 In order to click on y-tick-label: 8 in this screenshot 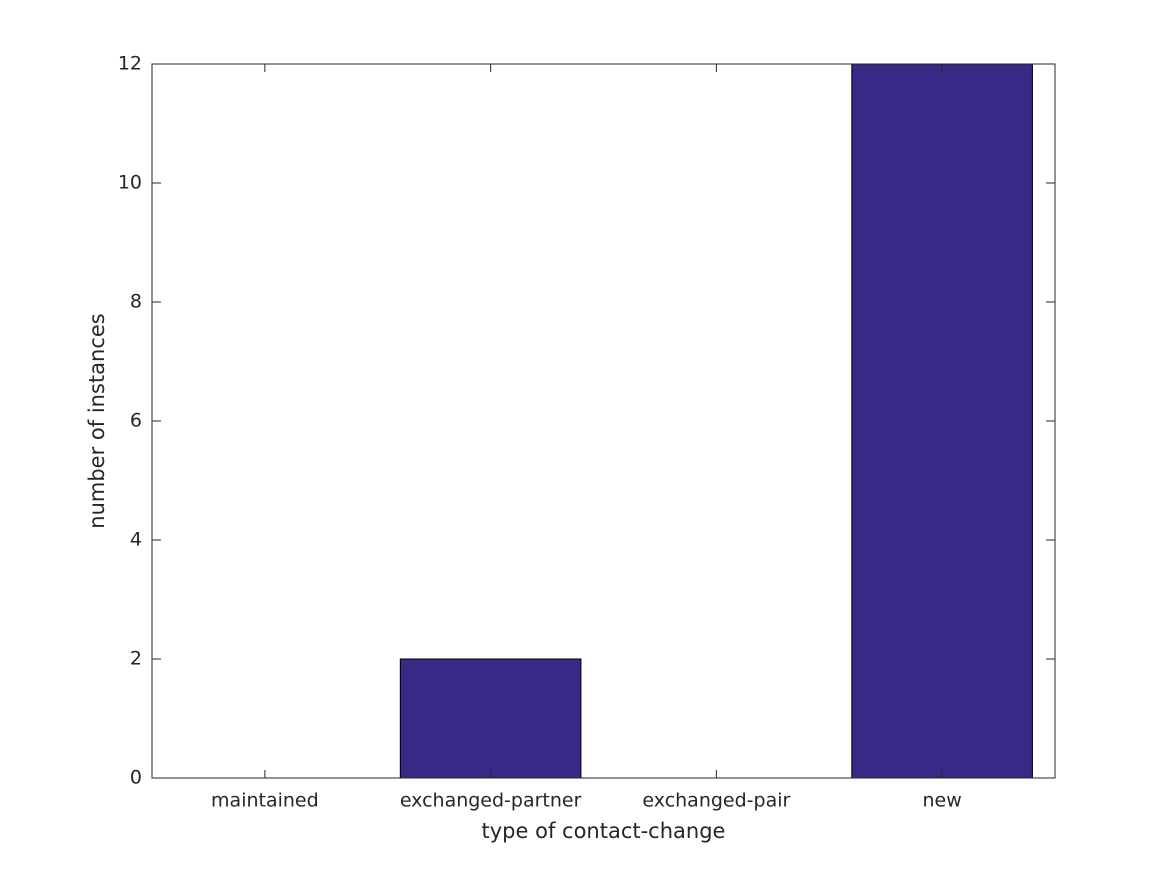, I will do `click(136, 302)`.